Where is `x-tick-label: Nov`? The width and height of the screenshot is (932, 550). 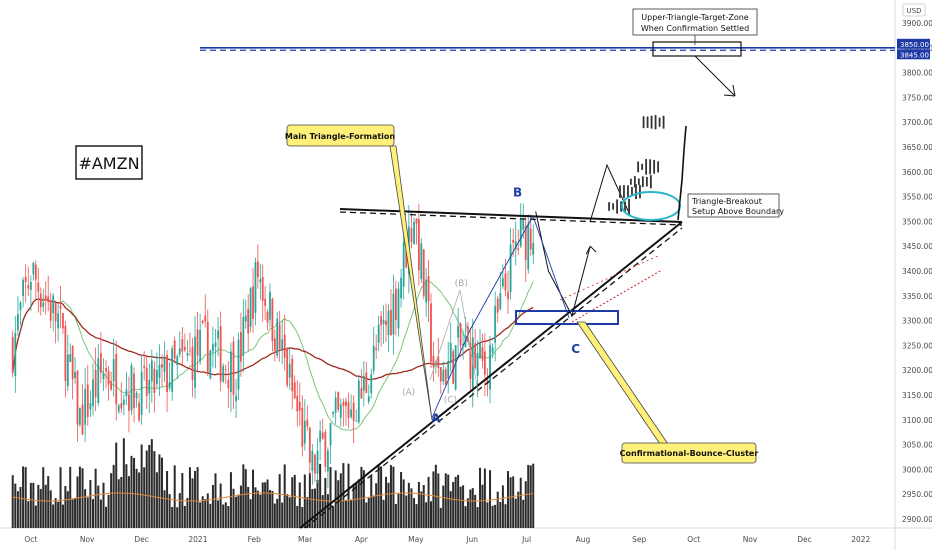 x-tick-label: Nov is located at coordinates (750, 539).